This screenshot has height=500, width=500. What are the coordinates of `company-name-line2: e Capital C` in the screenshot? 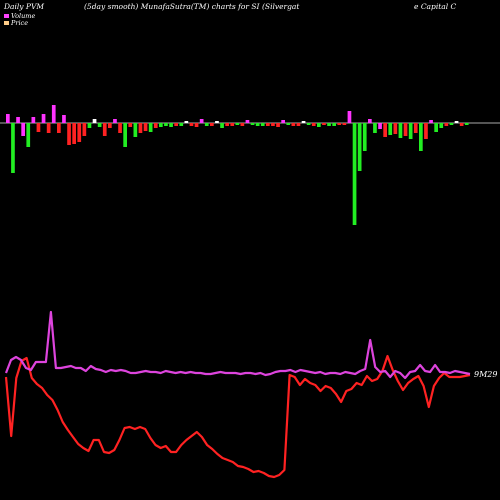 It's located at (435, 6).